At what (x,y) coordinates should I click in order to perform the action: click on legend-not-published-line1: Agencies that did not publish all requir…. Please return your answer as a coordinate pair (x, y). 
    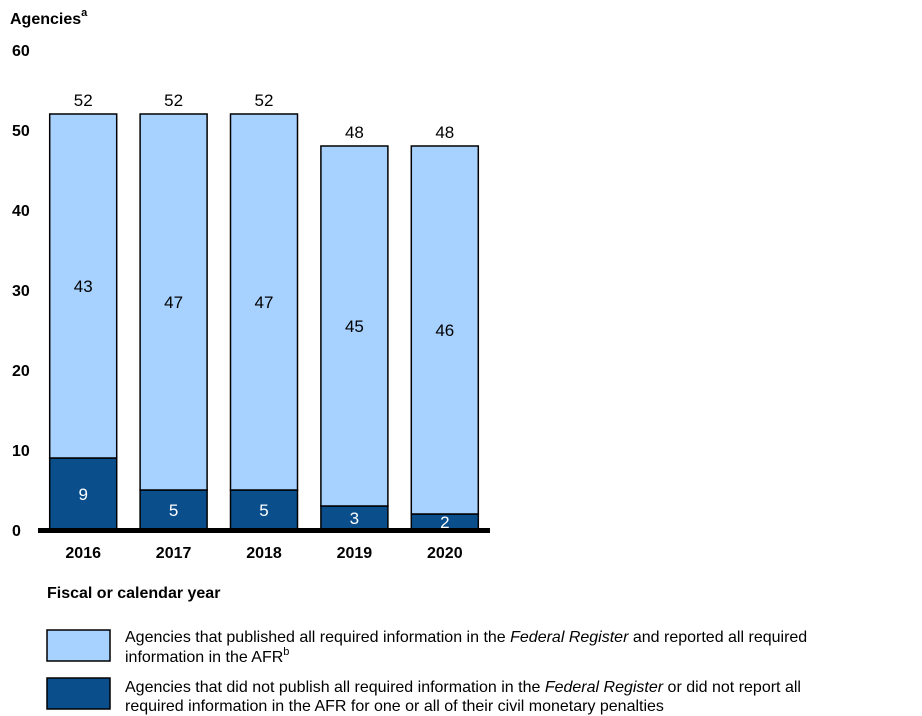
    Looking at the image, I should click on (463, 687).